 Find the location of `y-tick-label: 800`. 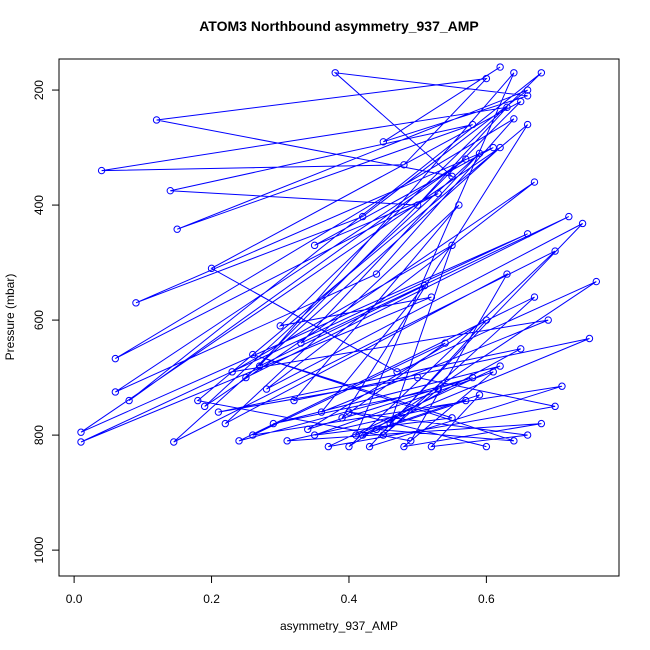

y-tick-label: 800 is located at coordinates (39, 435).